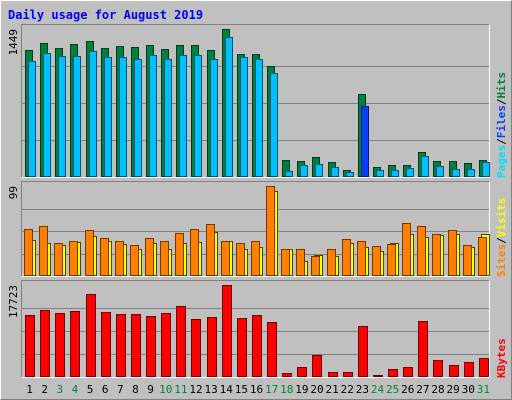 This screenshot has height=400, width=512. What do you see at coordinates (501, 101) in the screenshot?
I see `panel-top-series-label-part: /` at bounding box center [501, 101].